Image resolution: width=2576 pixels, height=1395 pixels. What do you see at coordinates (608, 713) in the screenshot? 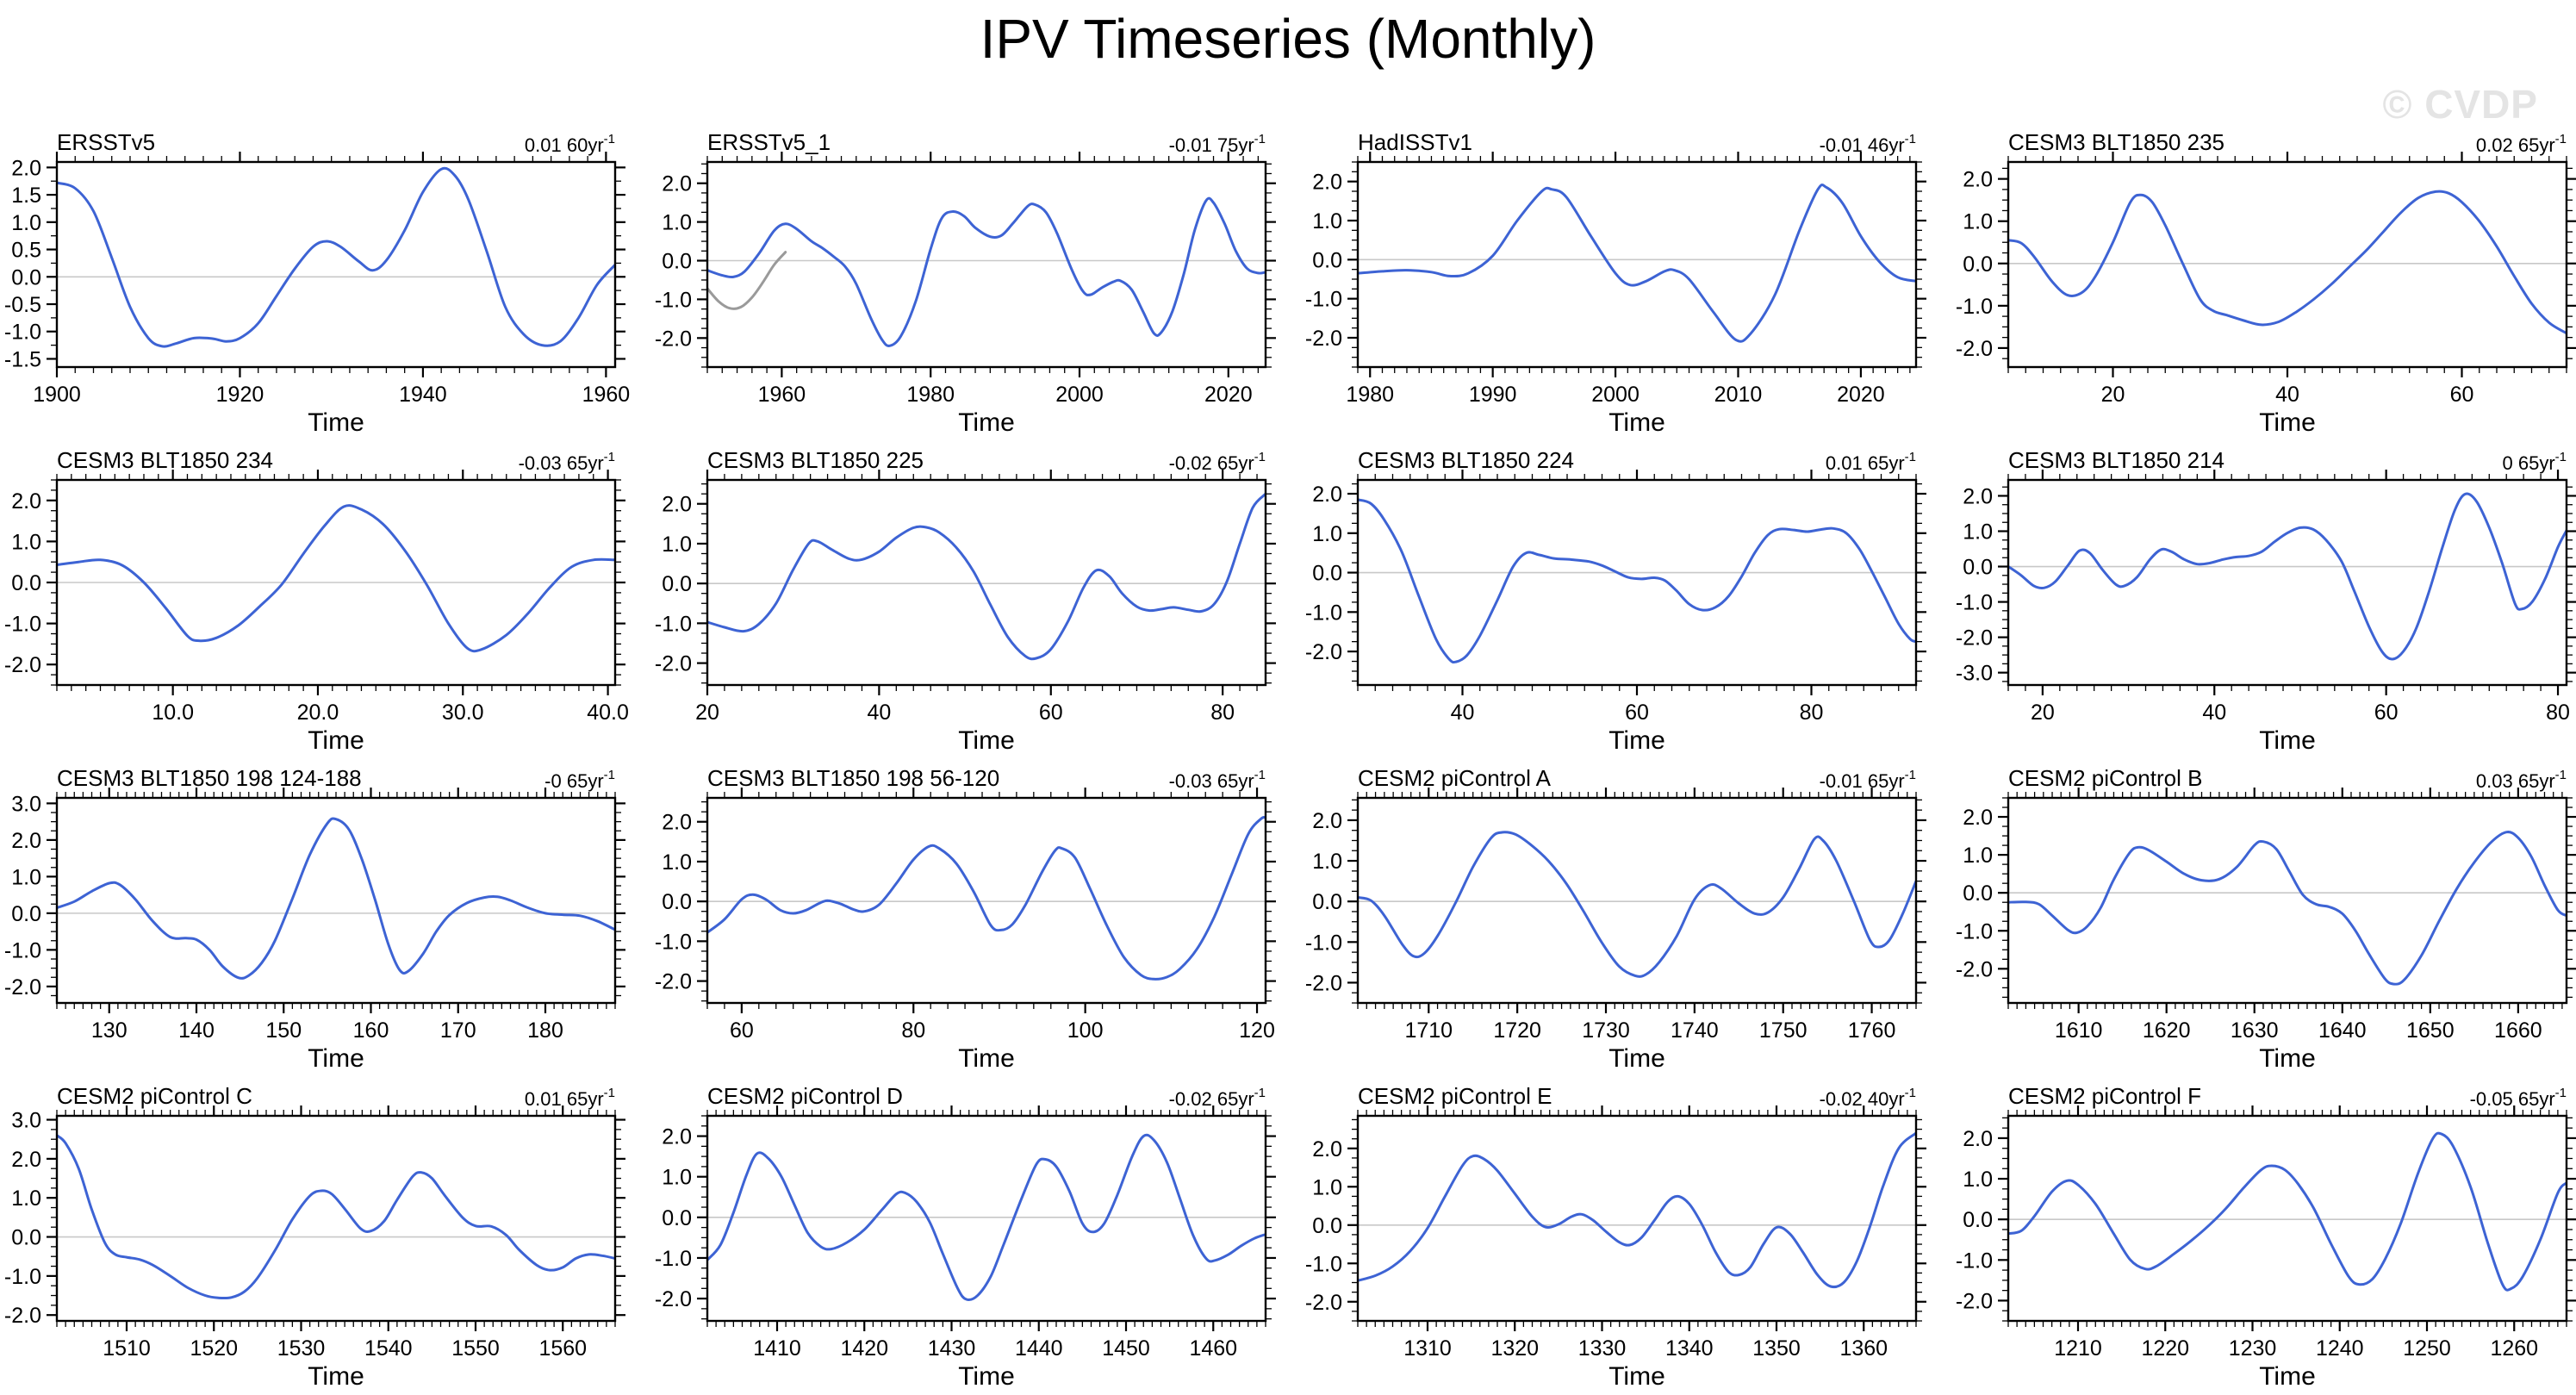
I see `x-tick-label: 40.0` at bounding box center [608, 713].